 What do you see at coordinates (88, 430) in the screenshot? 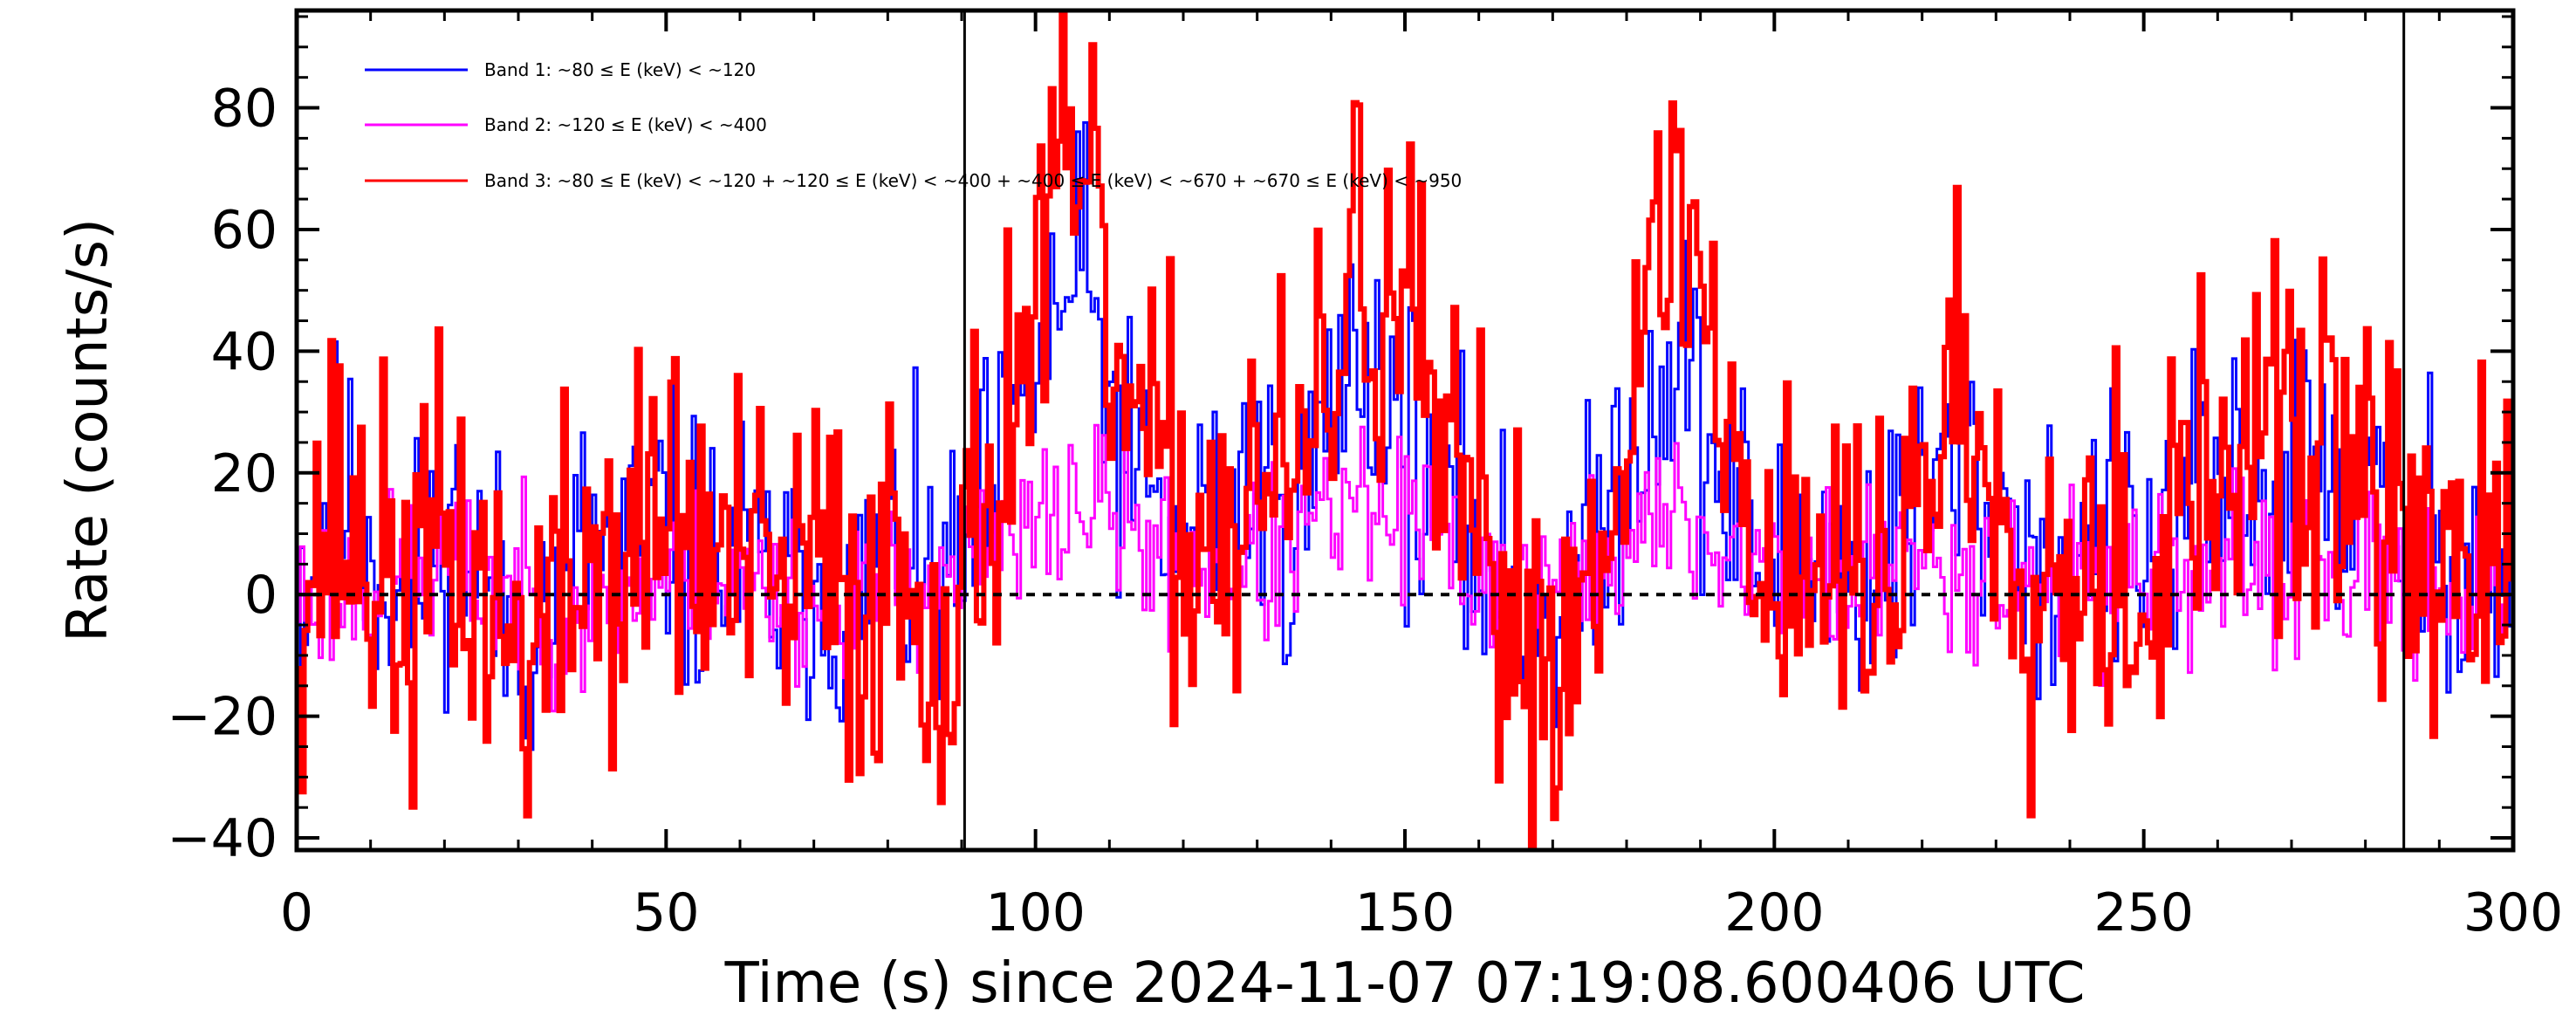
I see `y-axis-title: Rate (counts/s)` at bounding box center [88, 430].